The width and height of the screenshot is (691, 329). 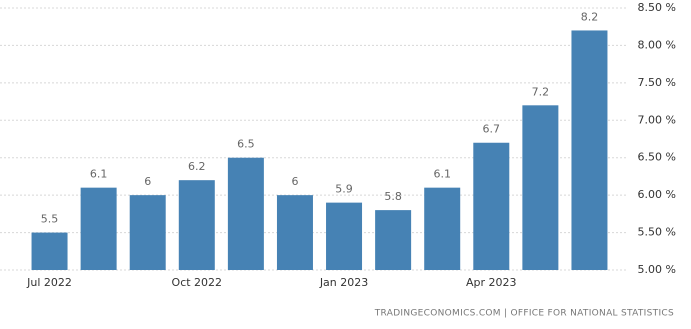 I want to click on y-tick-label: 6.50 %, so click(x=657, y=157).